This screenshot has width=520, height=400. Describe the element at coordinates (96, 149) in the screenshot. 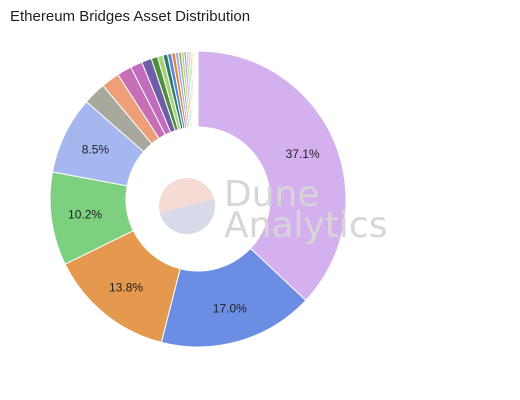

I see `slice-label-5: 8.5%` at that location.